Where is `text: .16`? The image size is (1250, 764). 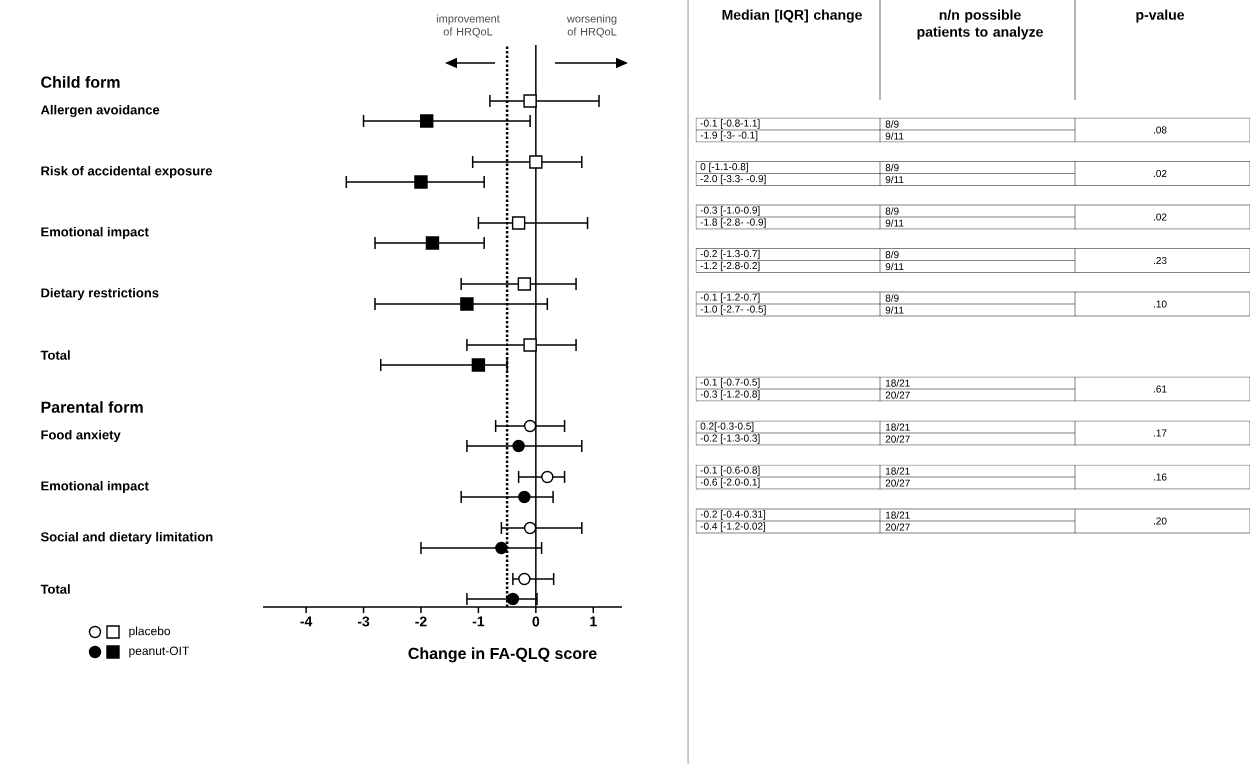 text: .16 is located at coordinates (1160, 477).